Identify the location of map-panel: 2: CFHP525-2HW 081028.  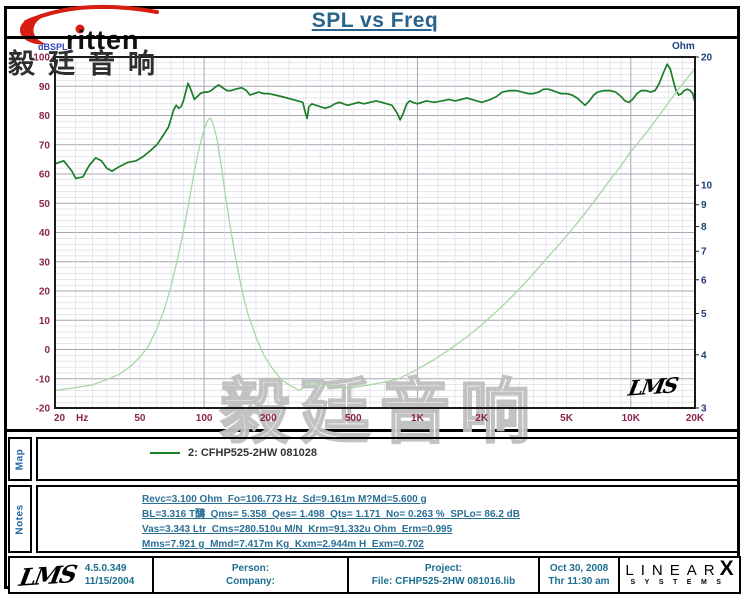
(388, 459).